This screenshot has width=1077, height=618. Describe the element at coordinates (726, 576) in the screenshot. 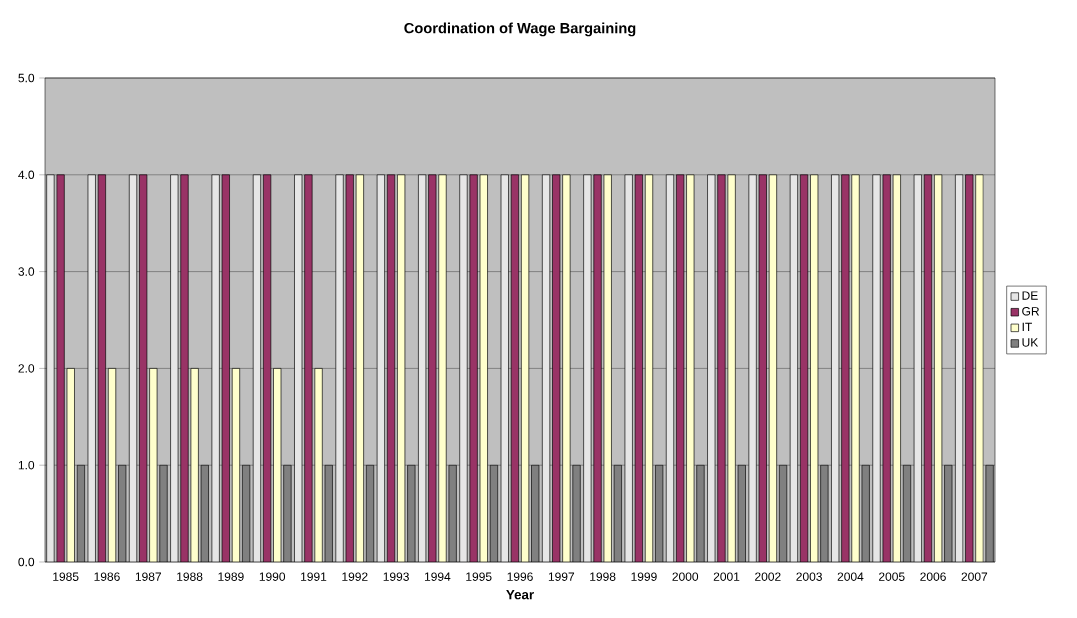

I see `x-tick-label: 2001` at that location.